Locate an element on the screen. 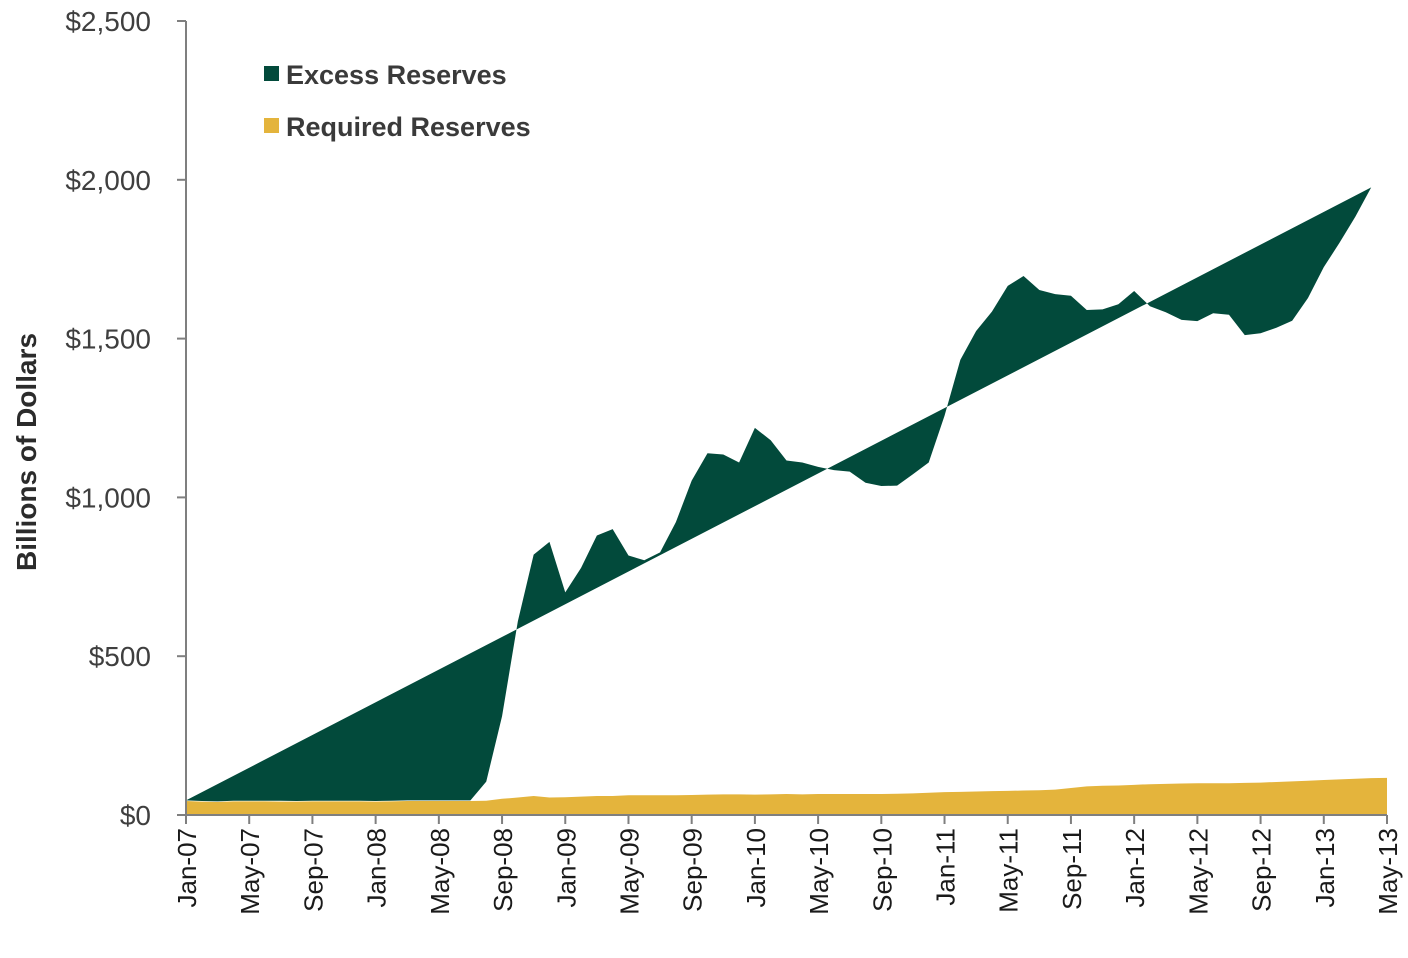  x-tick-label: Jan-10 is located at coordinates (756, 868).